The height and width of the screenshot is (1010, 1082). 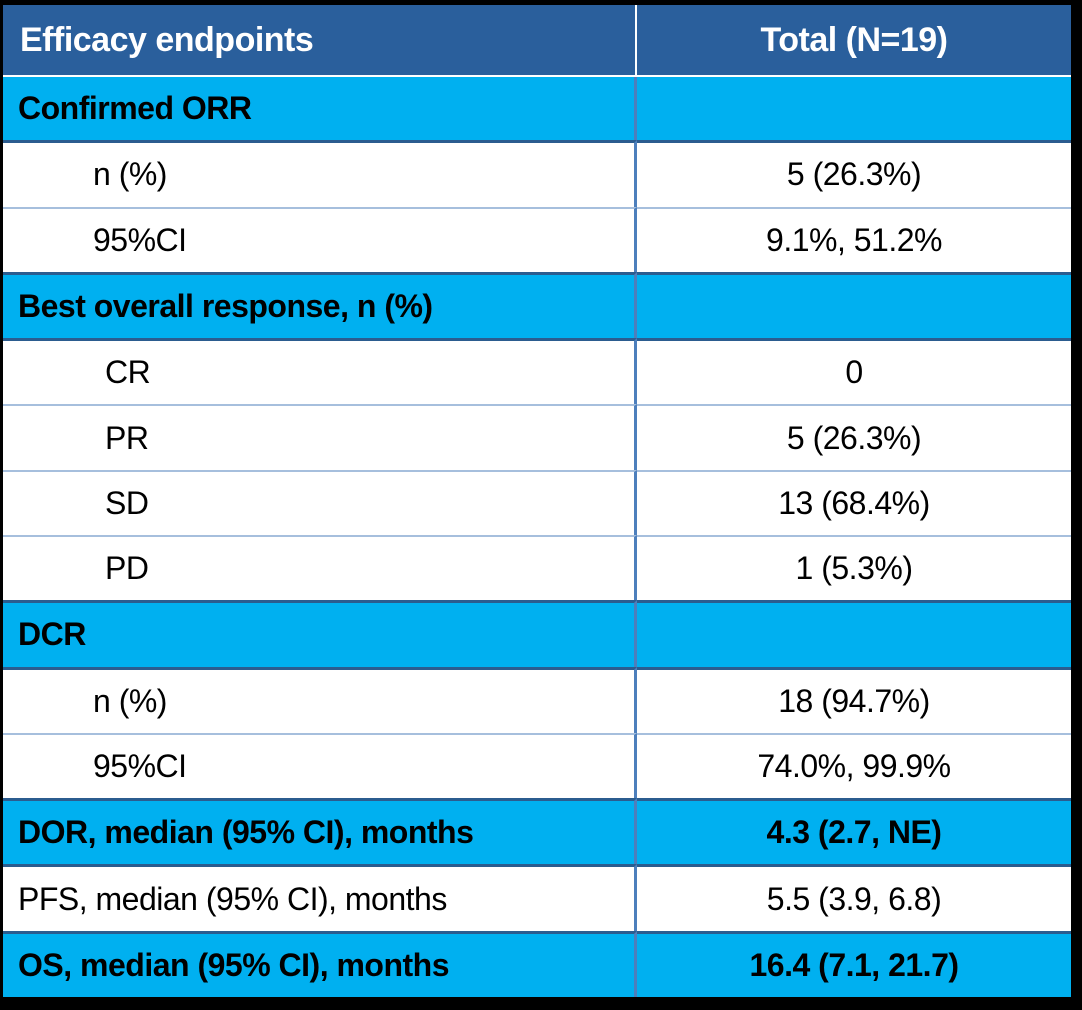 I want to click on row-value-cell: 16.4 (7.1, 21.7), so click(x=854, y=963).